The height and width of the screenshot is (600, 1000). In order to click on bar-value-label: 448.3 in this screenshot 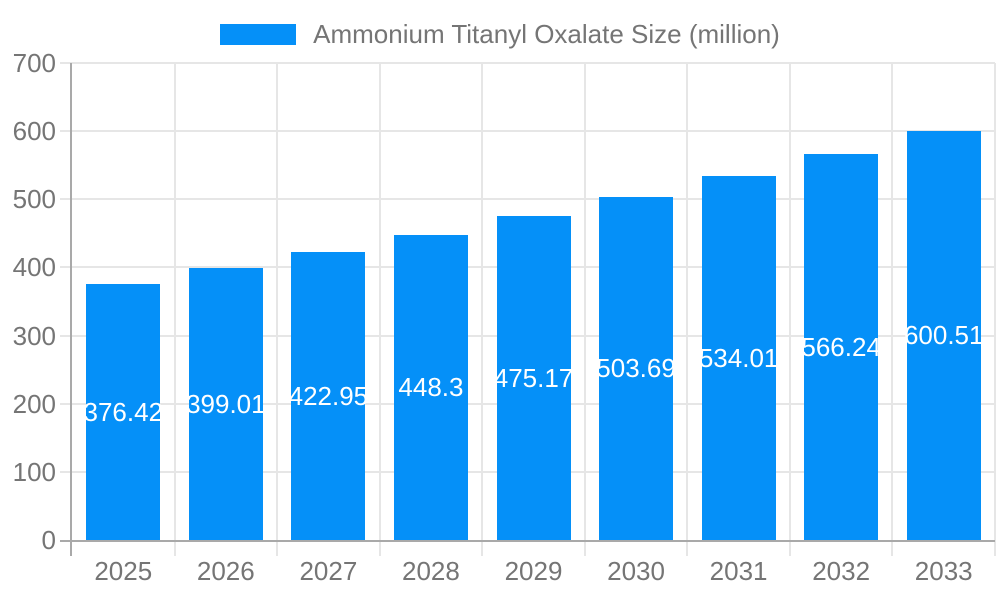, I will do `click(431, 387)`.